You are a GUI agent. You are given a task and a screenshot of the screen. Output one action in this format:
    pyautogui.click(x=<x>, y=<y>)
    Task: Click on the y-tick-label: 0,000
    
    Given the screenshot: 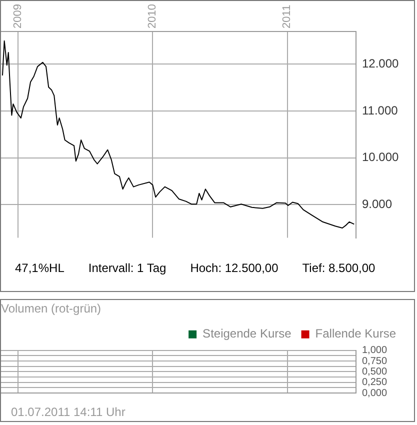 What is the action you would take?
    pyautogui.click(x=375, y=393)
    